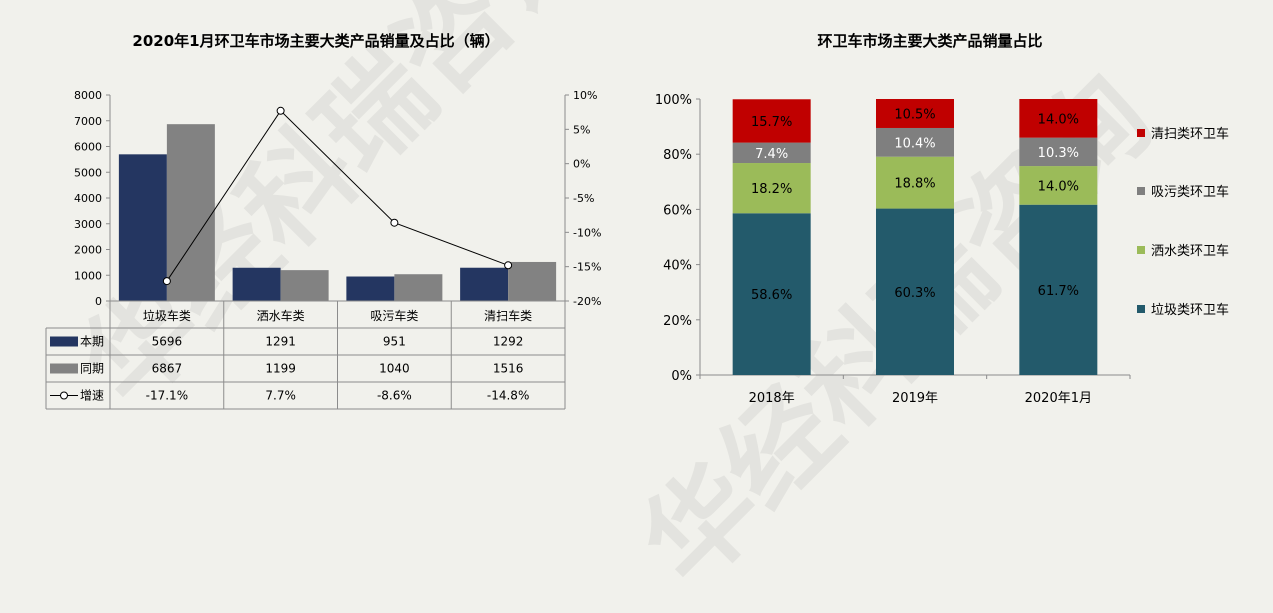 This screenshot has height=613, width=1273. I want to click on segment-label: 58.6%, so click(771, 295).